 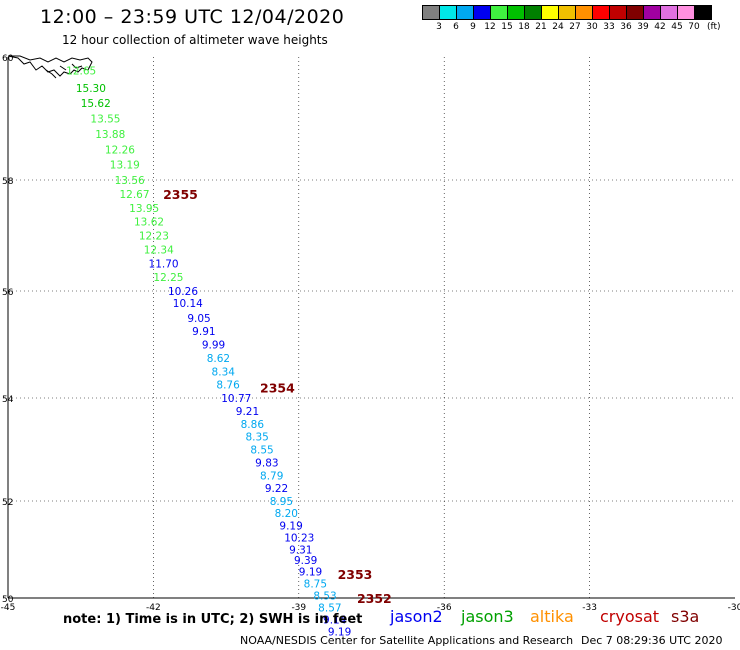 I want to click on greenland-coast, so click(x=50, y=66).